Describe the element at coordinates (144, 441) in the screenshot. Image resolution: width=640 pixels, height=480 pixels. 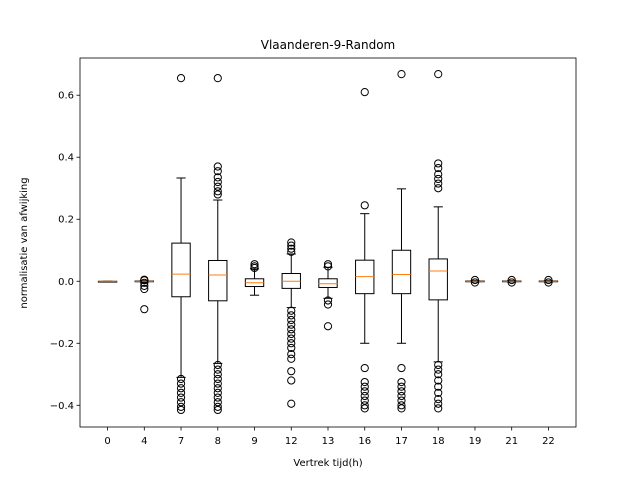
I see `x-tick-label: 4` at that location.